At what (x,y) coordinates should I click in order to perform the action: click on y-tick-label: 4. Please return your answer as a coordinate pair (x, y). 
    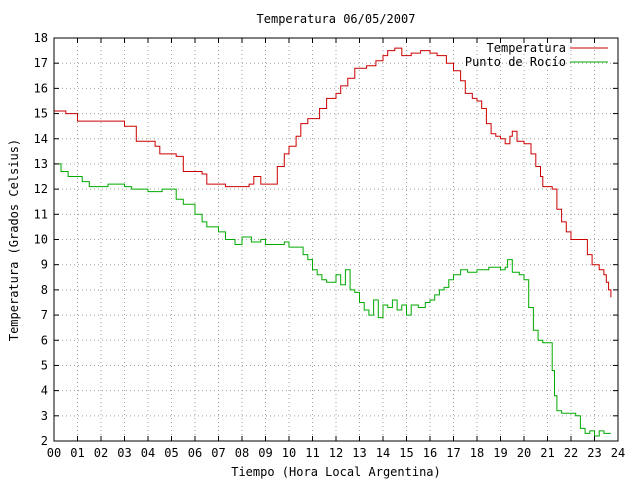
    Looking at the image, I should click on (44, 391).